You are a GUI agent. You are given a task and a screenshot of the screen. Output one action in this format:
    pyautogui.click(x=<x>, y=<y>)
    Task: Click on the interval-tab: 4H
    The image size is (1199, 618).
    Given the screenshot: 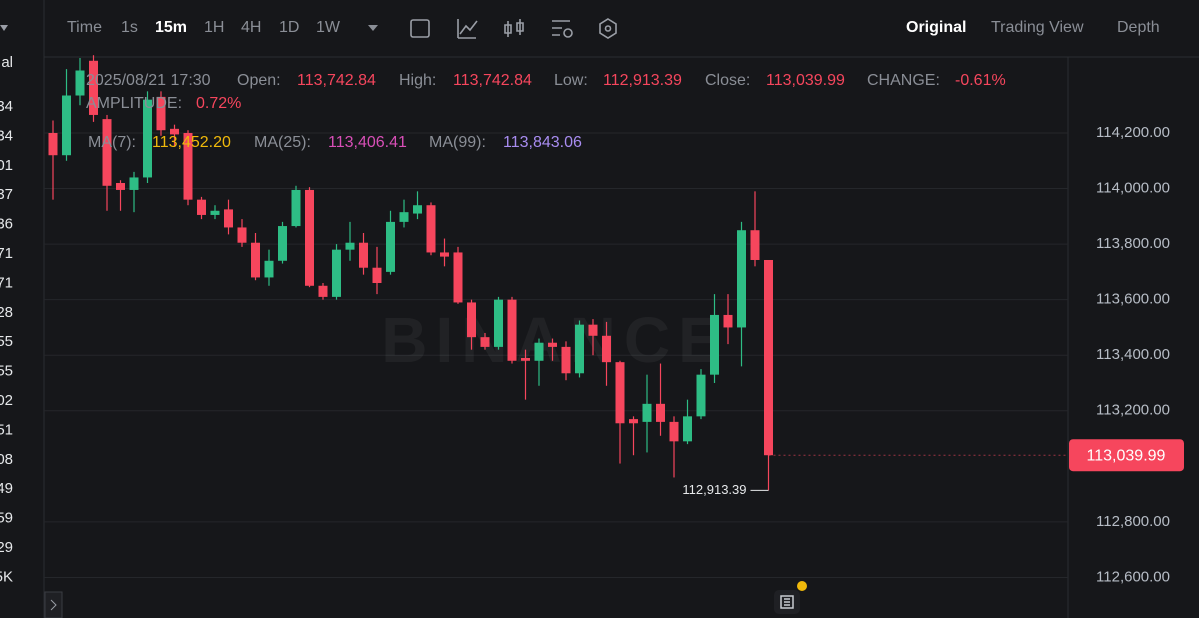 What is the action you would take?
    pyautogui.click(x=251, y=27)
    